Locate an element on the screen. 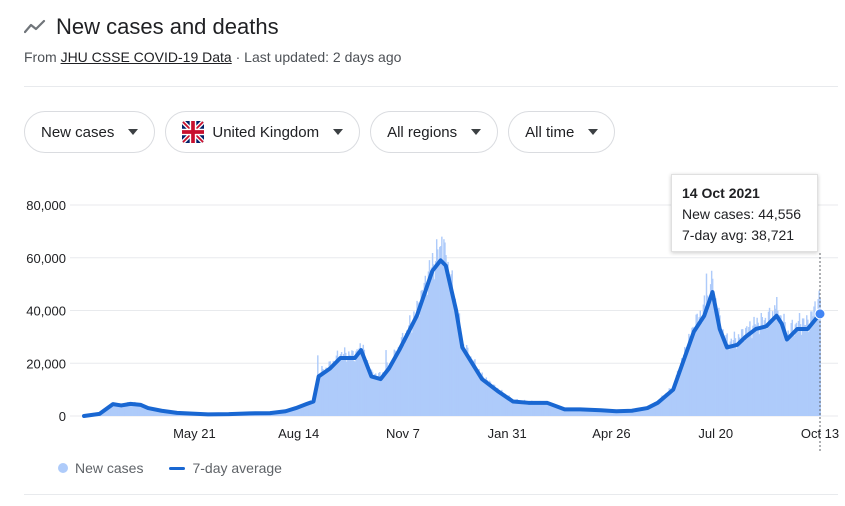 This screenshot has width=845, height=506. source-link: JHU CSSE COVID-19 Data is located at coordinates (146, 57).